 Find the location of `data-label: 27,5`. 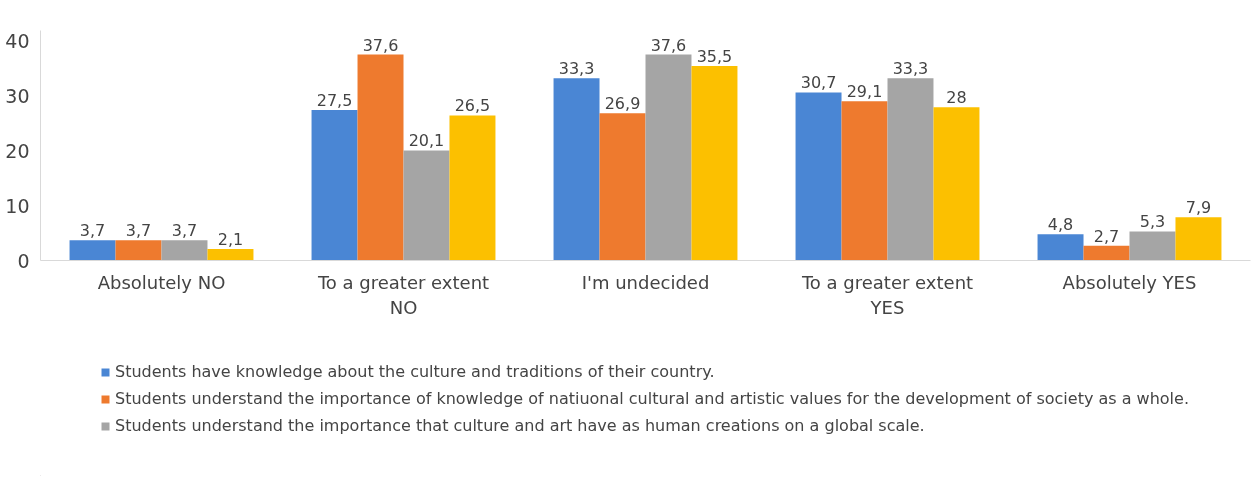

data-label: 27,5 is located at coordinates (334, 100).